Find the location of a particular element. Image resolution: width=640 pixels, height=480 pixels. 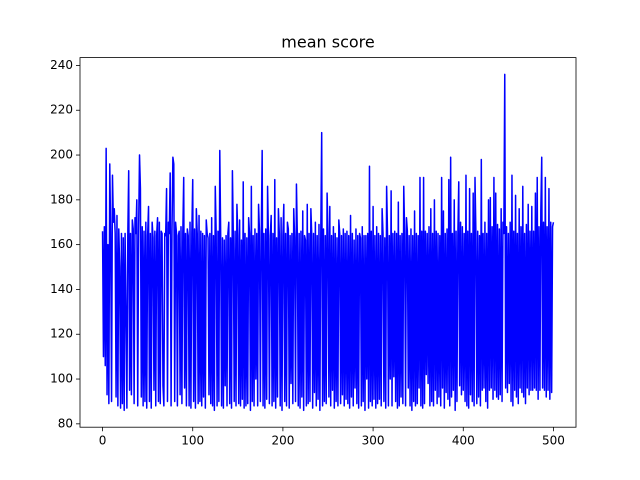

x-tick-label: 100 is located at coordinates (192, 441).